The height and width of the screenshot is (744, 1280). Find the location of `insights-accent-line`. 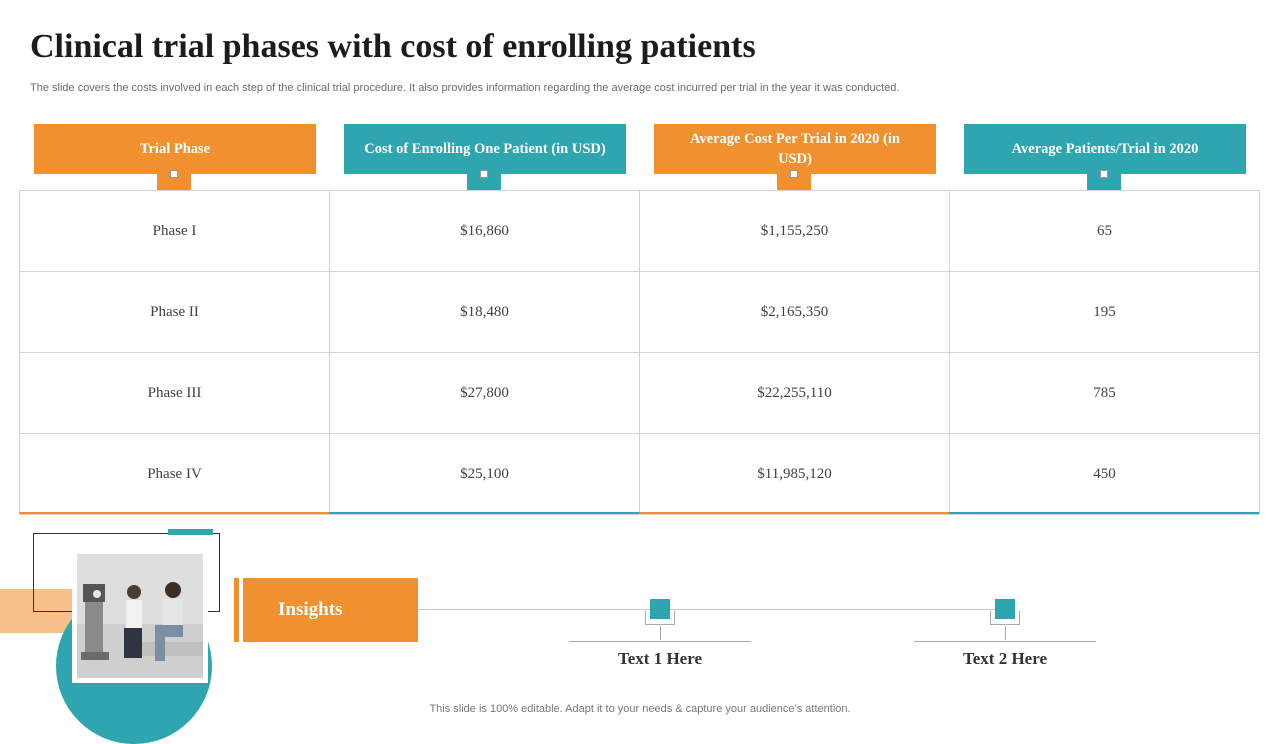

insights-accent-line is located at coordinates (236, 610).